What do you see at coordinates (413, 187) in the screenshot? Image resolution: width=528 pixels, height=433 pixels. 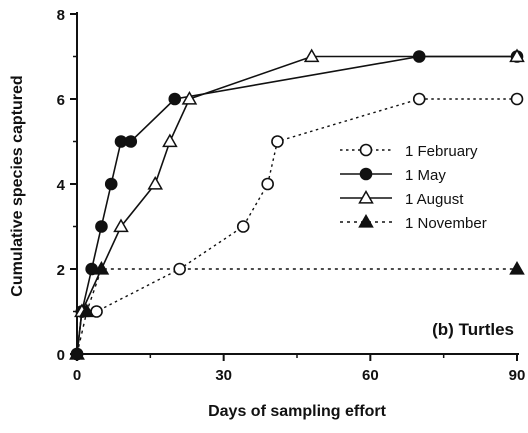 I see `legend: 1 February 1 May 1 August 1 November` at bounding box center [413, 187].